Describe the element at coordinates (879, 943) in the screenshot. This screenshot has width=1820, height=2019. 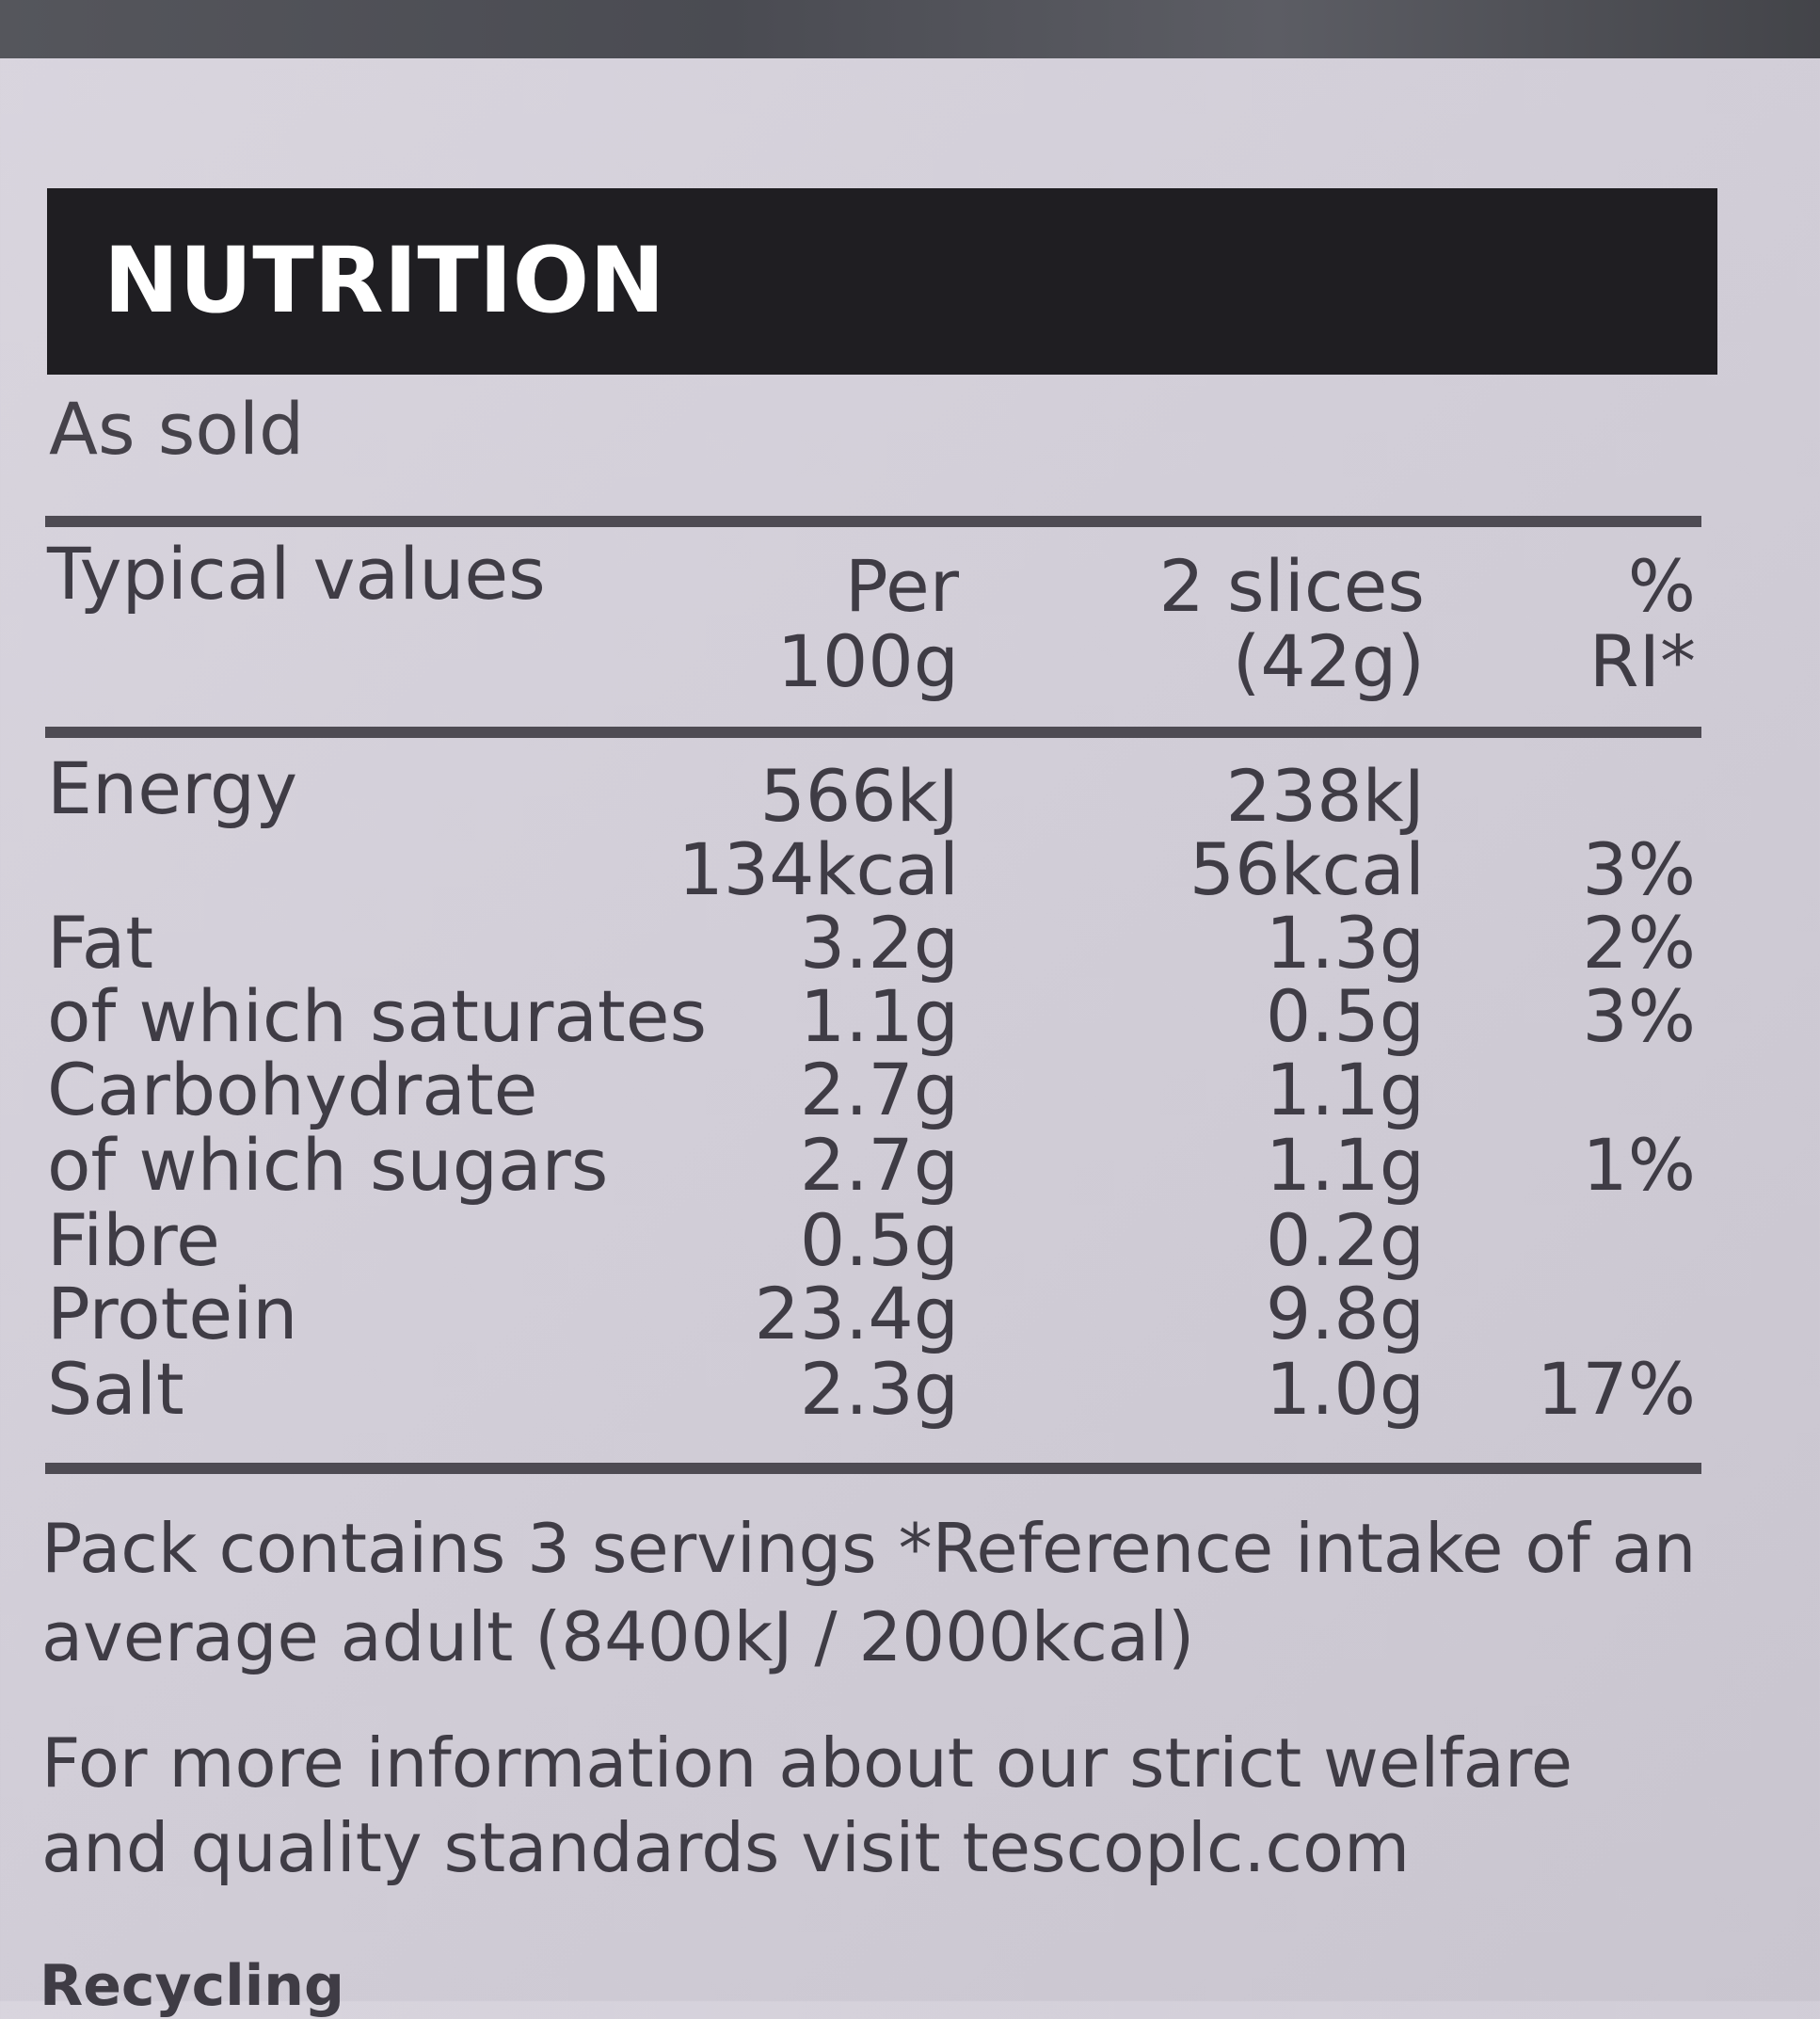
I see `row-per100: 3.2g` at that location.